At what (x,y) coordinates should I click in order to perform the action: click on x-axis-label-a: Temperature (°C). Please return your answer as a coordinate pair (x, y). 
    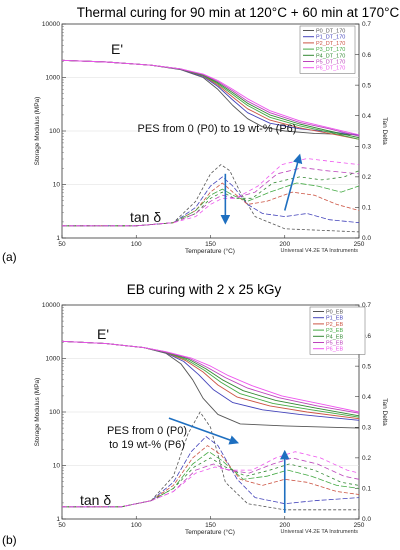
    Looking at the image, I should click on (210, 251).